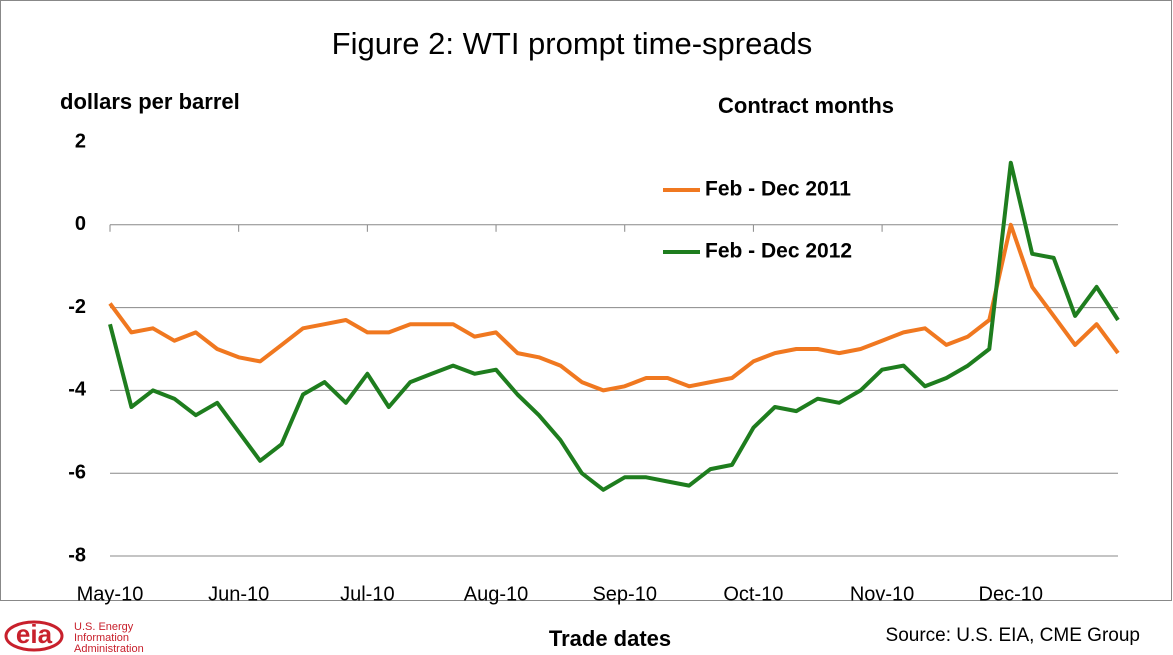 This screenshot has width=1173, height=655. I want to click on y-tick-label: -2, so click(77, 307).